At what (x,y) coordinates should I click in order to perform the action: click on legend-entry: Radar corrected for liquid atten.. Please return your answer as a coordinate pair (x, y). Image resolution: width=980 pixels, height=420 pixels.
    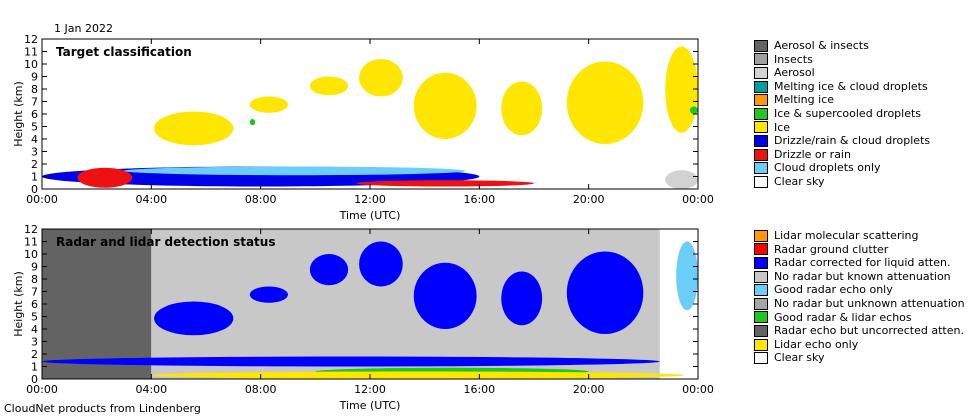
    Looking at the image, I should click on (859, 263).